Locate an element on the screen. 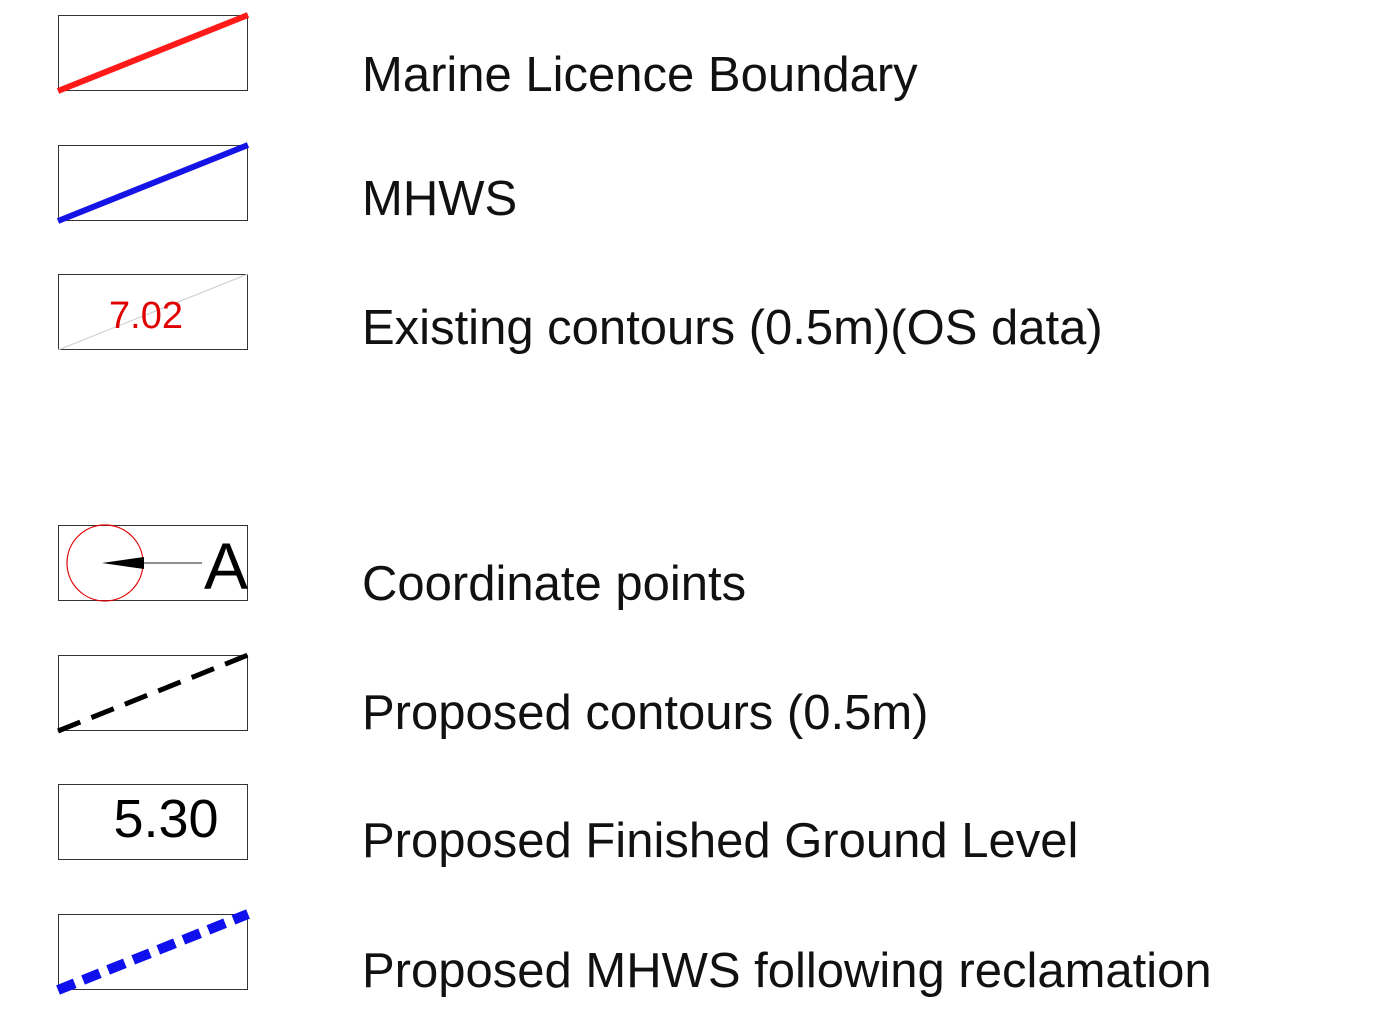 This screenshot has height=1015, width=1394. blue-solid-line-icon is located at coordinates (153, 183).